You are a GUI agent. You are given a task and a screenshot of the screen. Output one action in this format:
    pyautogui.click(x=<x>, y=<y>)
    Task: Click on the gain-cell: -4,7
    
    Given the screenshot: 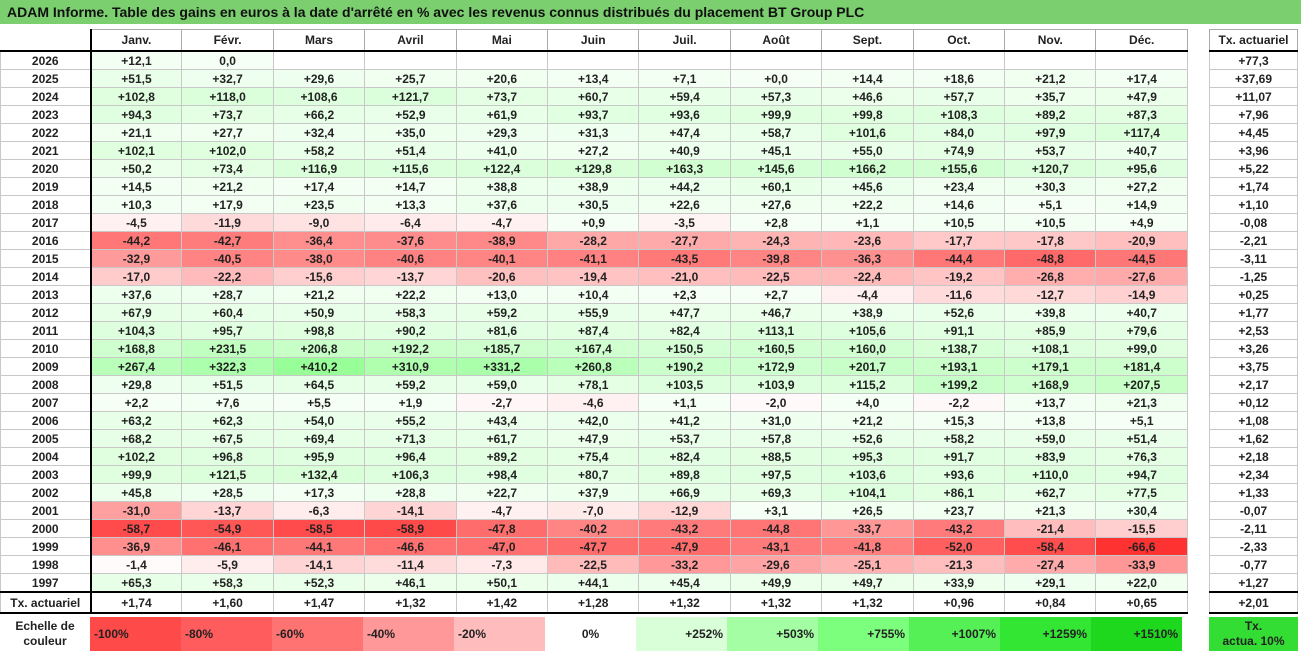 What is the action you would take?
    pyautogui.click(x=502, y=510)
    